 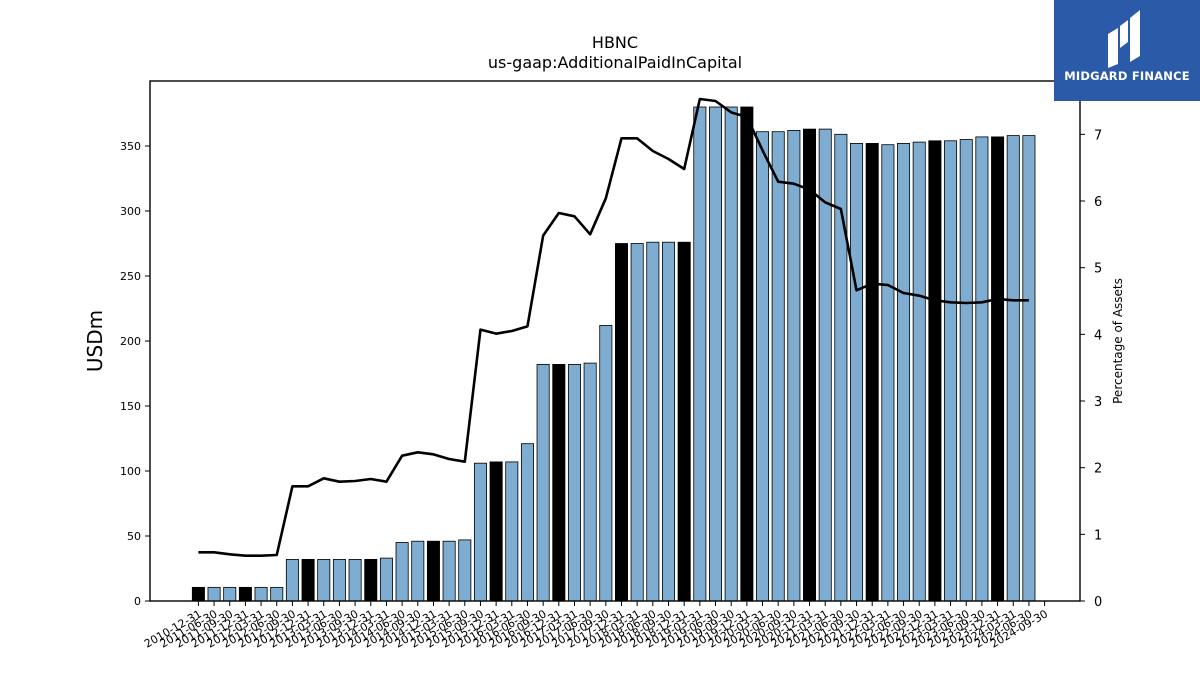 I want to click on y-tick-label: 350, so click(x=130, y=146).